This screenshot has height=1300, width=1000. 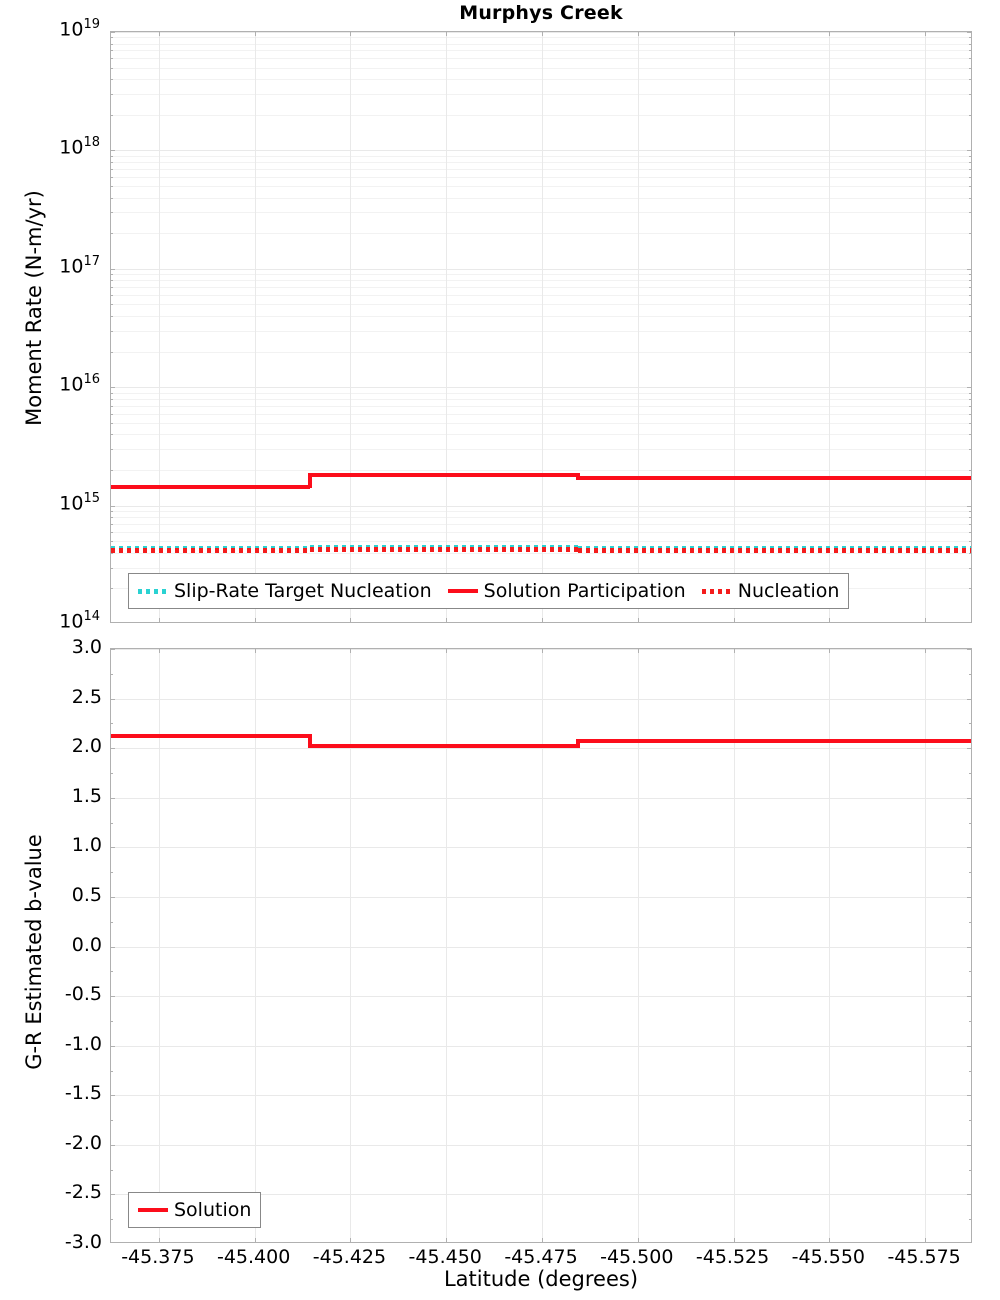 I want to click on y-tick-label-bottom: -2.0, so click(x=83, y=1142).